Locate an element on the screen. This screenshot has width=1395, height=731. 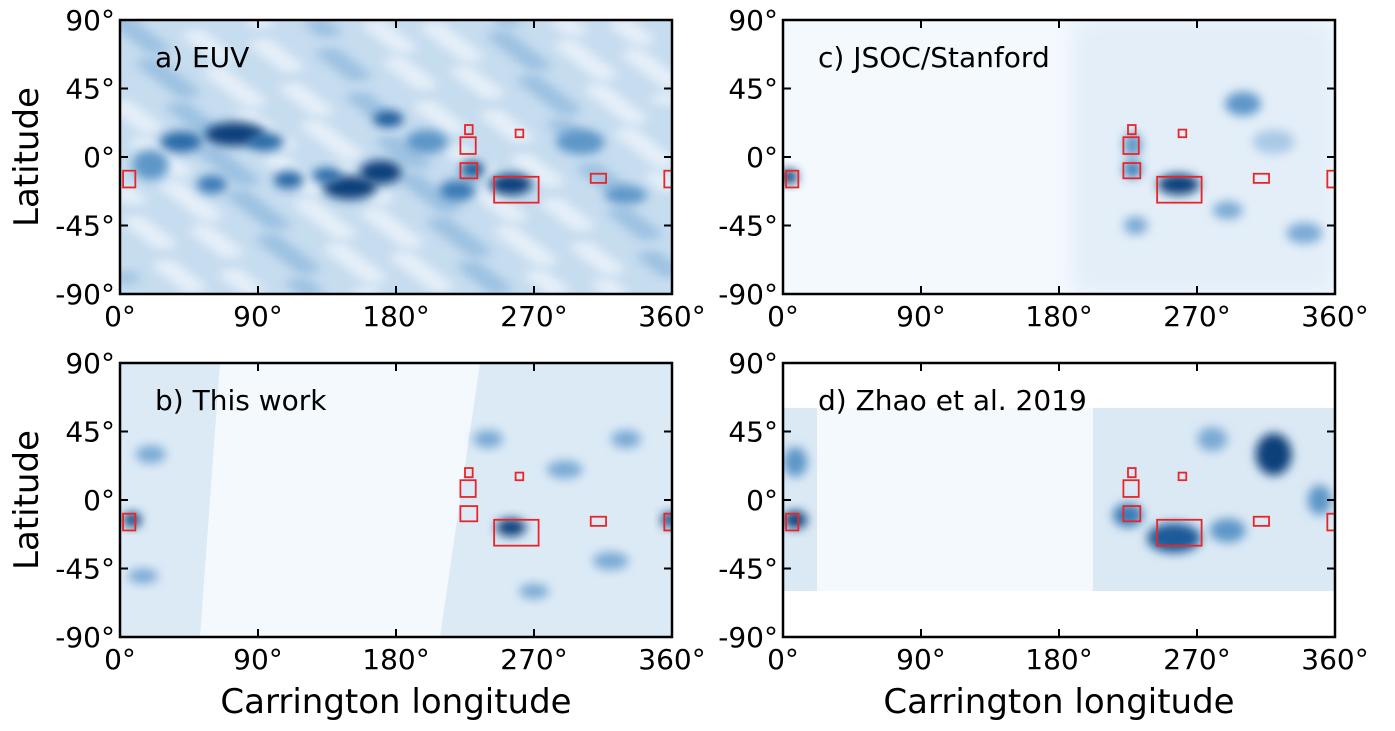
y-tick-label: 45° is located at coordinates (90, 432).